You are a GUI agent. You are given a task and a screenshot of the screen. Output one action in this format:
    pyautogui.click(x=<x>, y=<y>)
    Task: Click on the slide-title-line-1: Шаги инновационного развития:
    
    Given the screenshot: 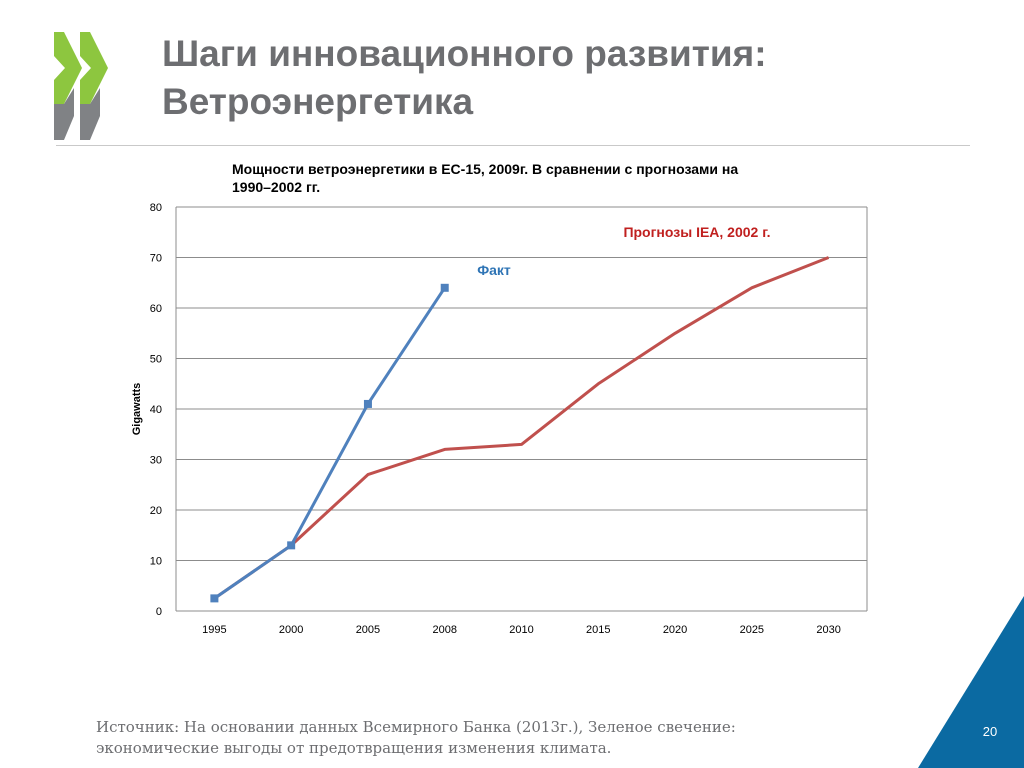 What is the action you would take?
    pyautogui.click(x=464, y=53)
    